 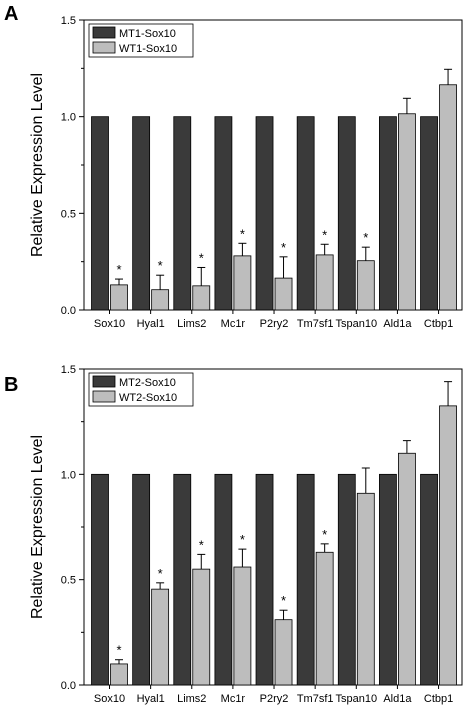 What do you see at coordinates (11, 14) in the screenshot?
I see `panel-label: A` at bounding box center [11, 14].